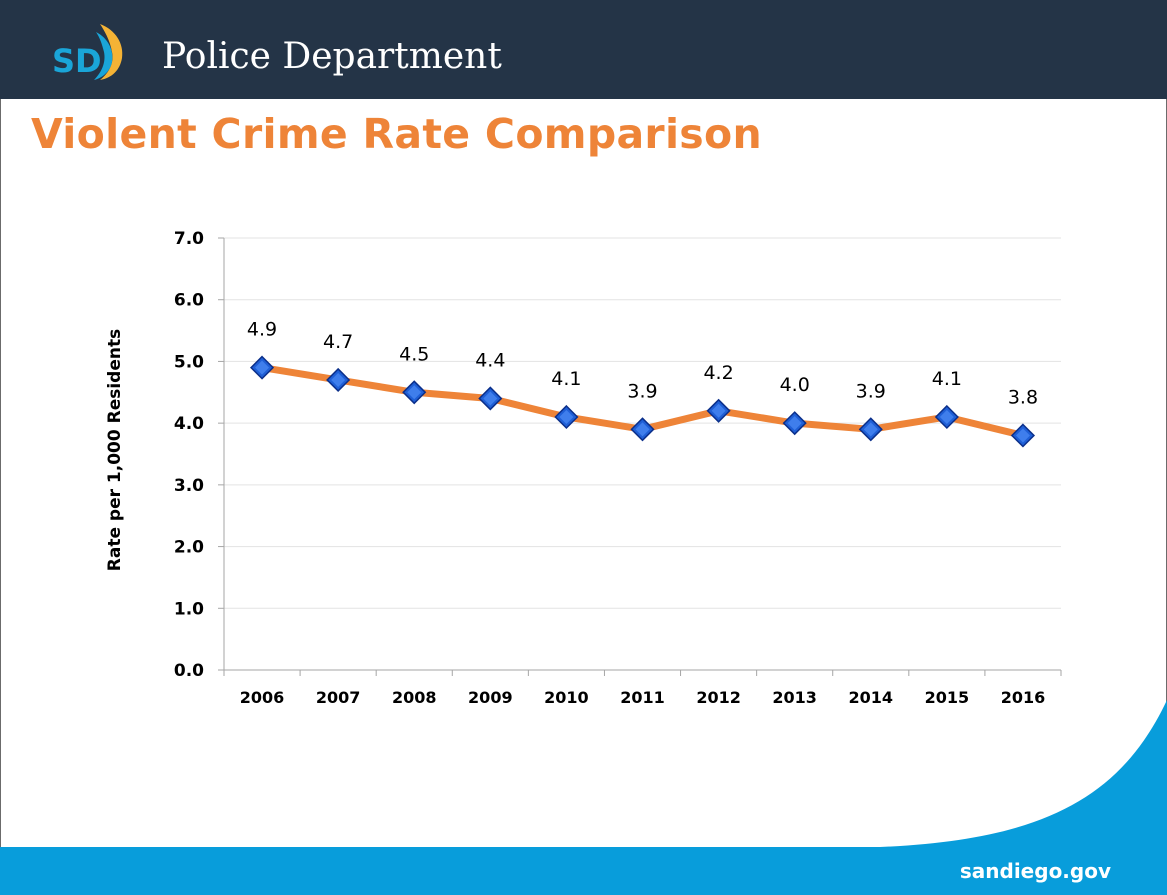  I want to click on footer-bar, so click(583, 871).